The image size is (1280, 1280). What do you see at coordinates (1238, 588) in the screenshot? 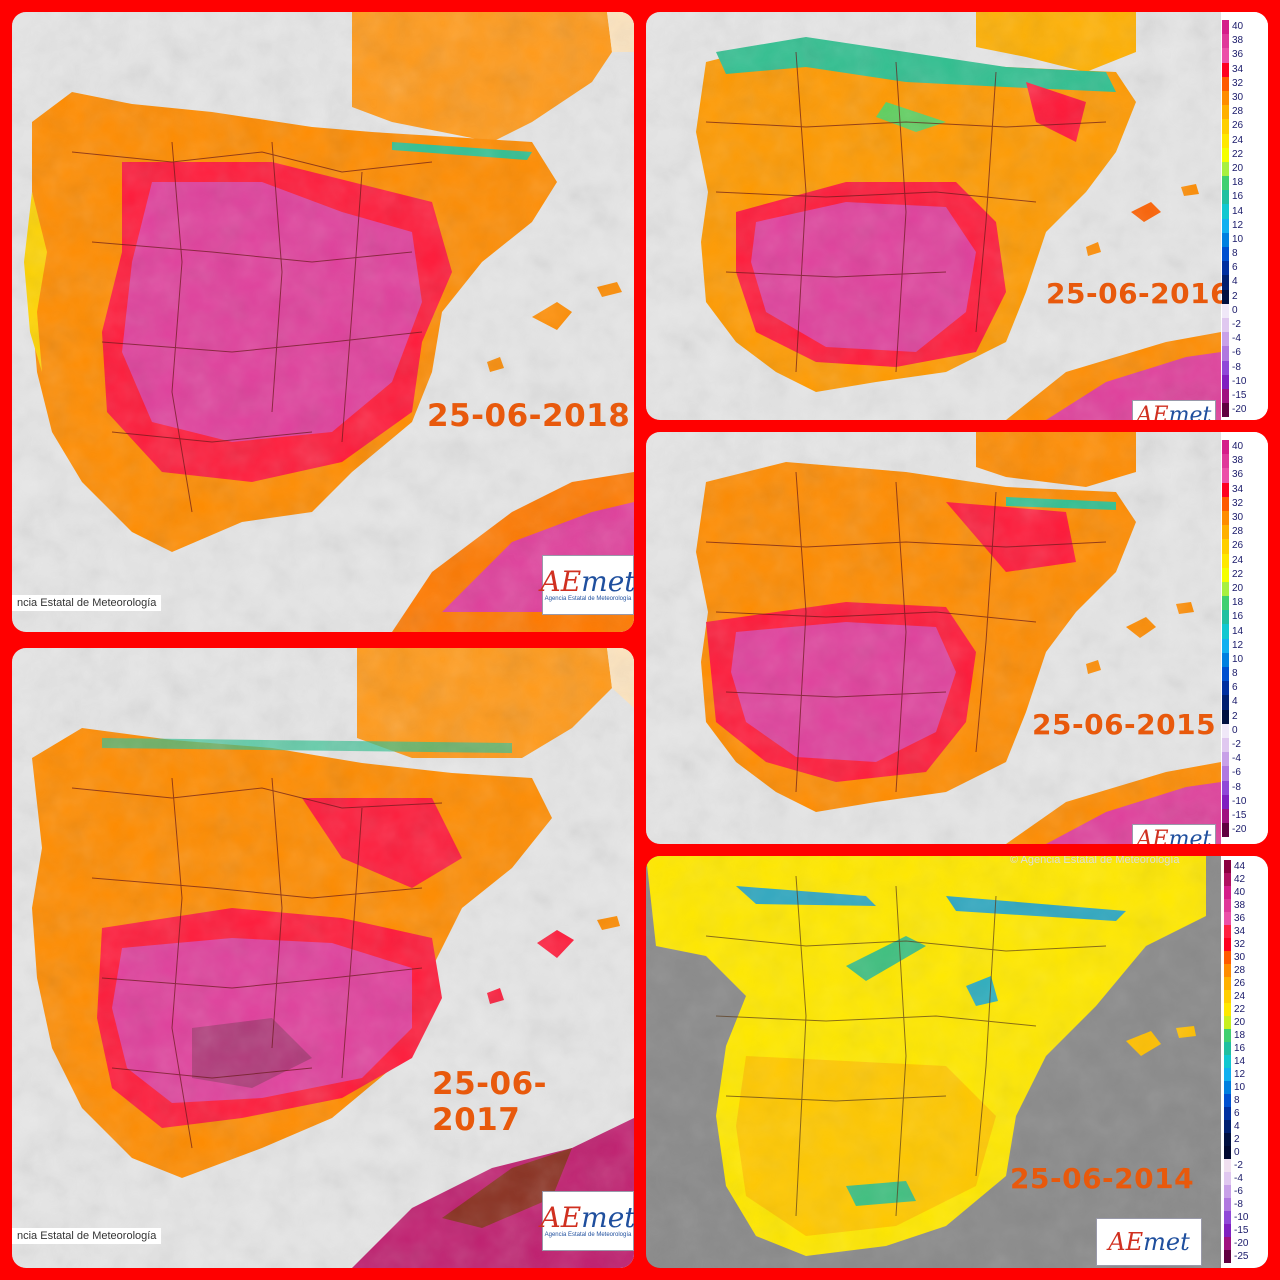
I see `legend-label: 20` at bounding box center [1238, 588].